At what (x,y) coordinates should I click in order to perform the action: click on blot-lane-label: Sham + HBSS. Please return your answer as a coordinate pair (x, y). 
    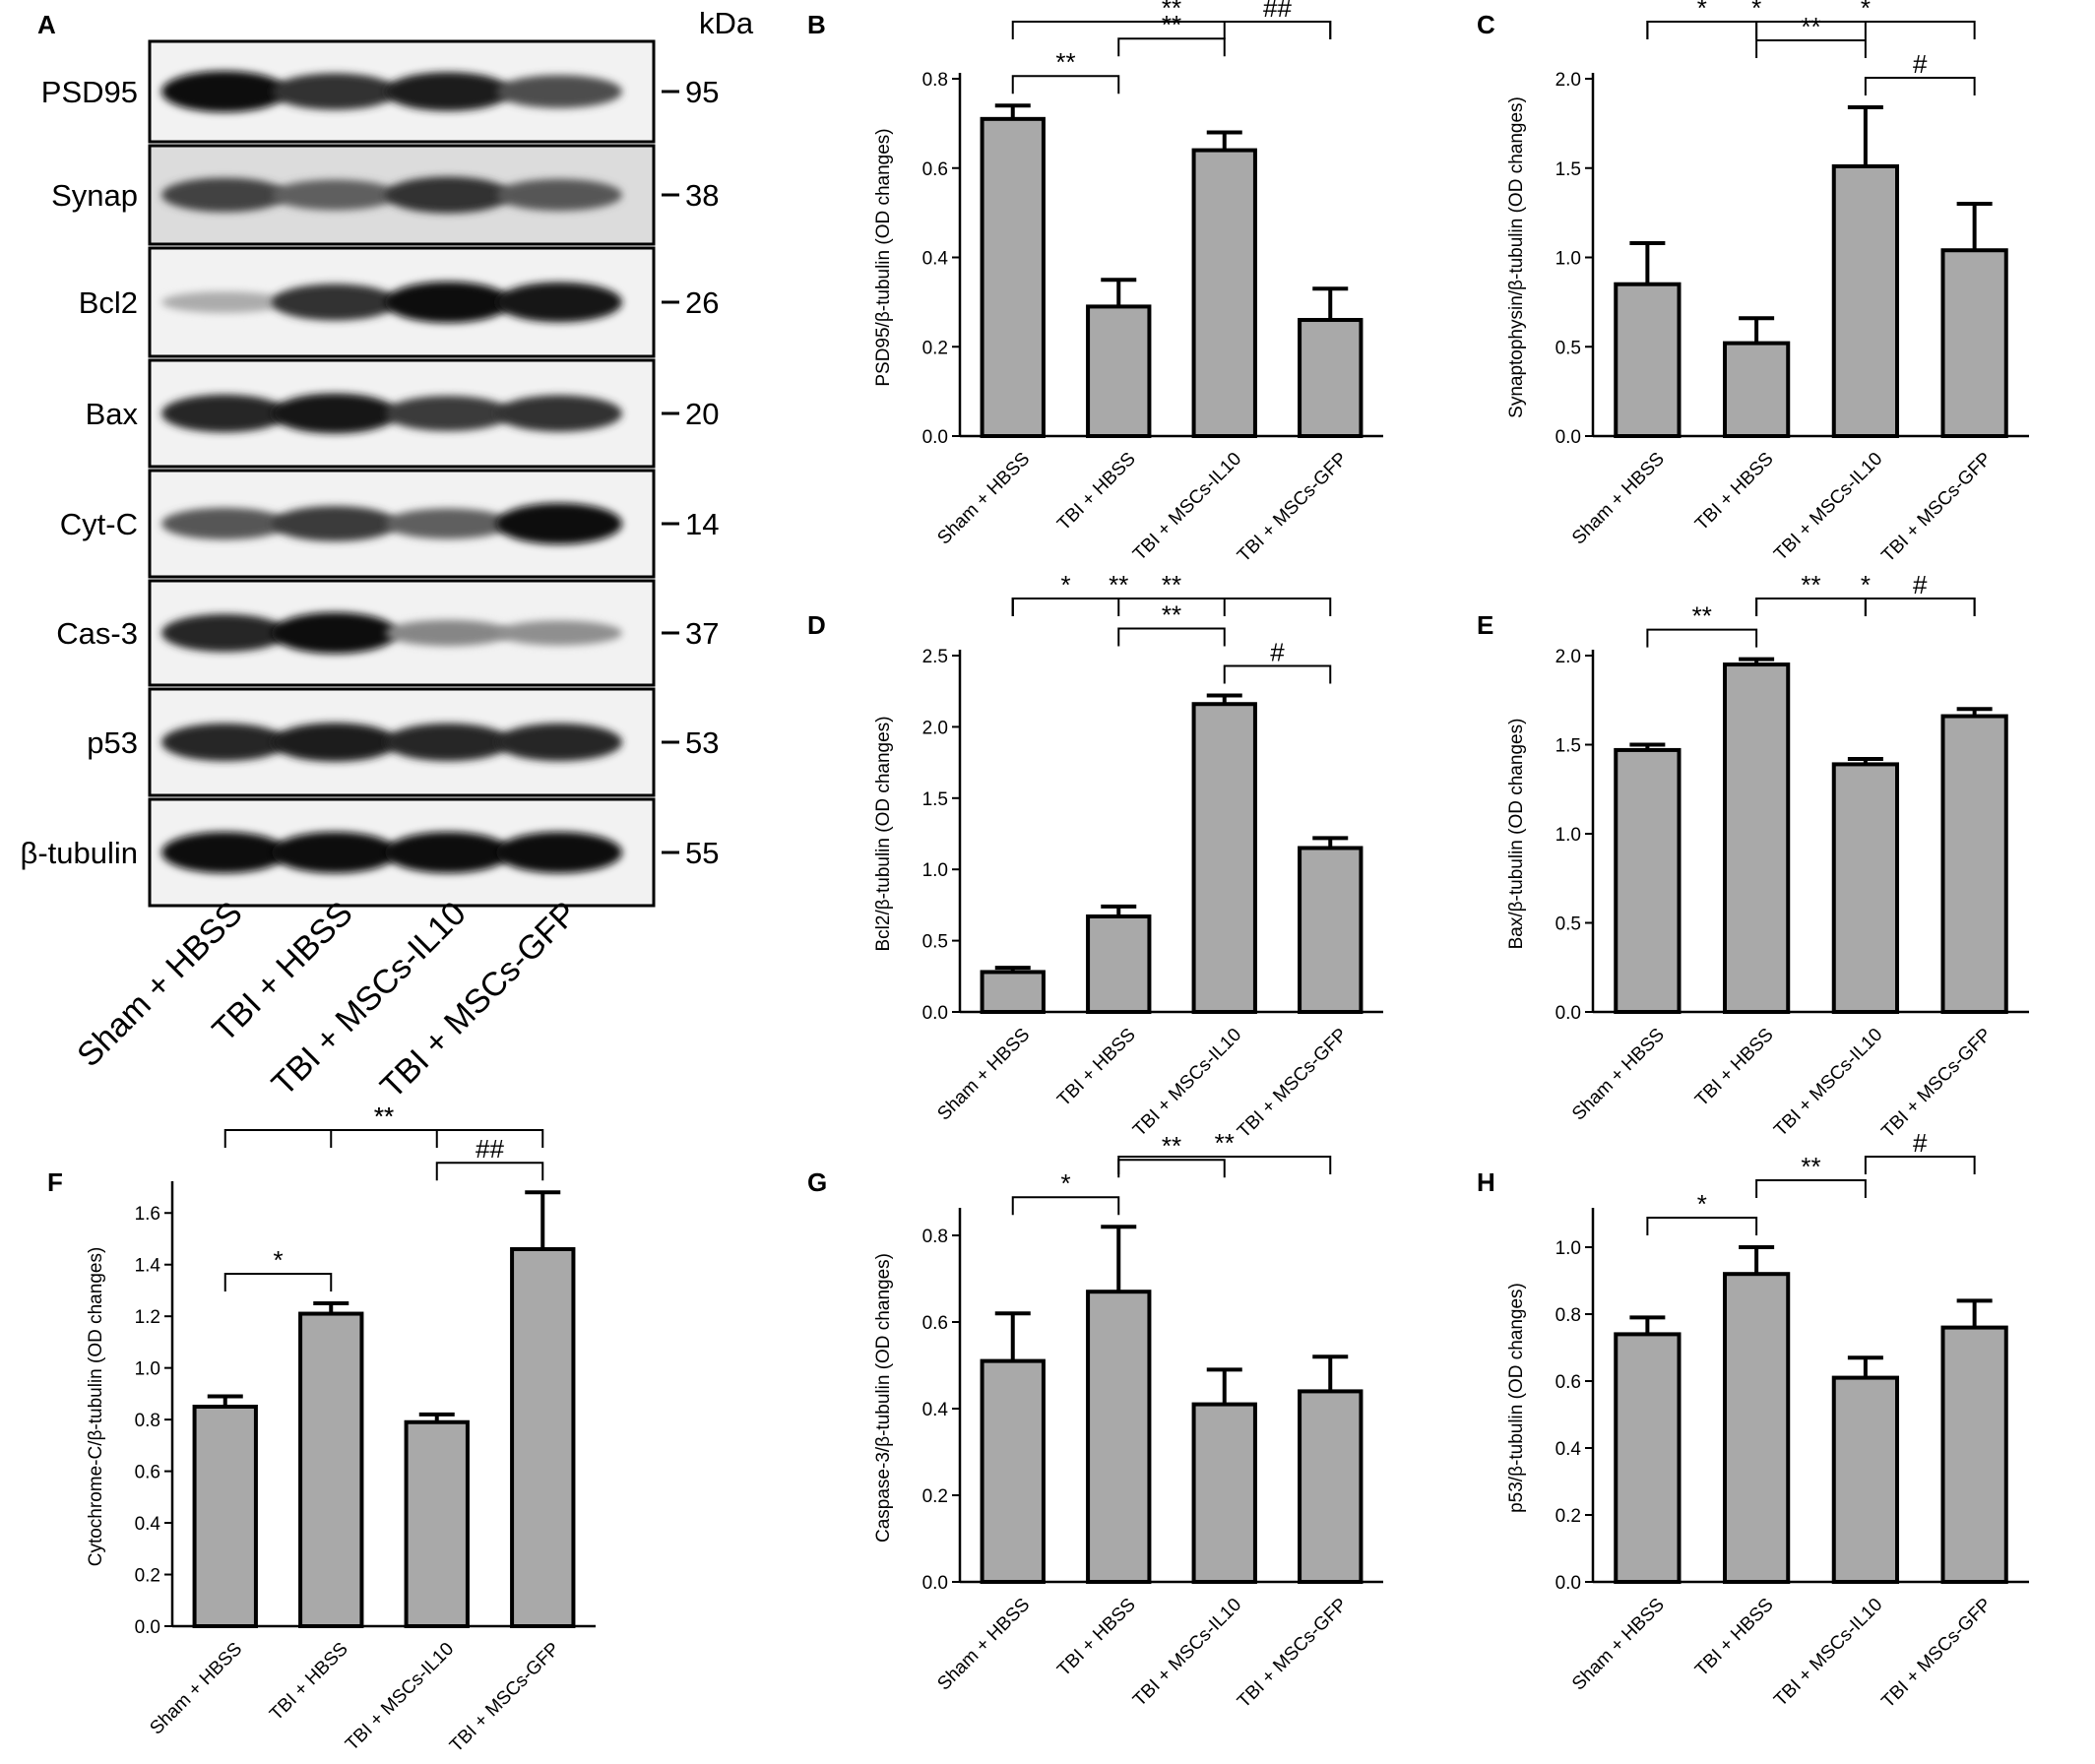
    Looking at the image, I should click on (160, 985).